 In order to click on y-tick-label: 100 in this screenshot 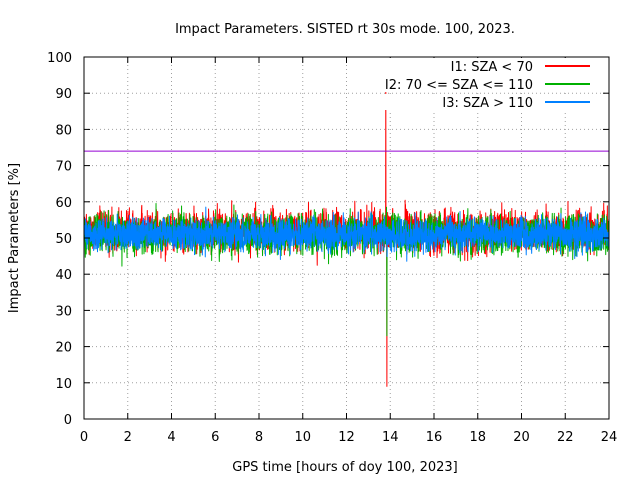, I will do `click(59, 58)`.